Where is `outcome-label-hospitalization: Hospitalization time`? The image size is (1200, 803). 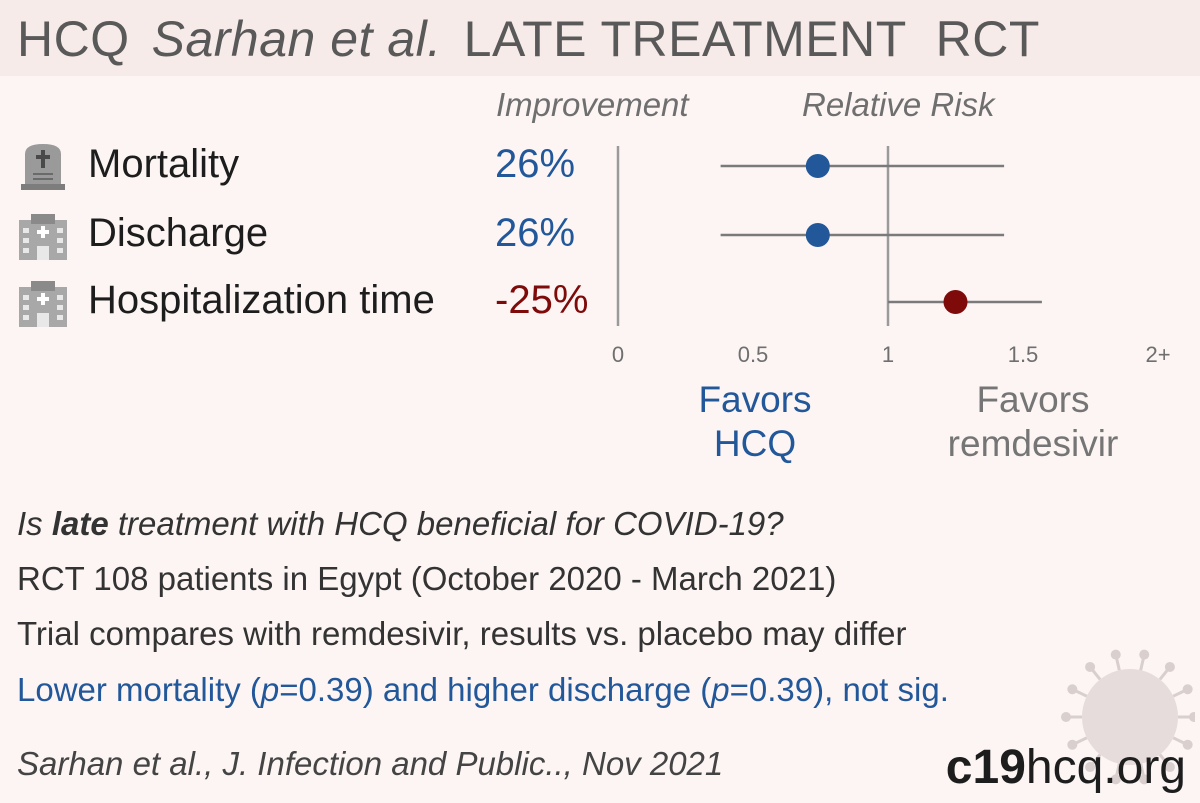
outcome-label-hospitalization: Hospitalization time is located at coordinates (261, 300).